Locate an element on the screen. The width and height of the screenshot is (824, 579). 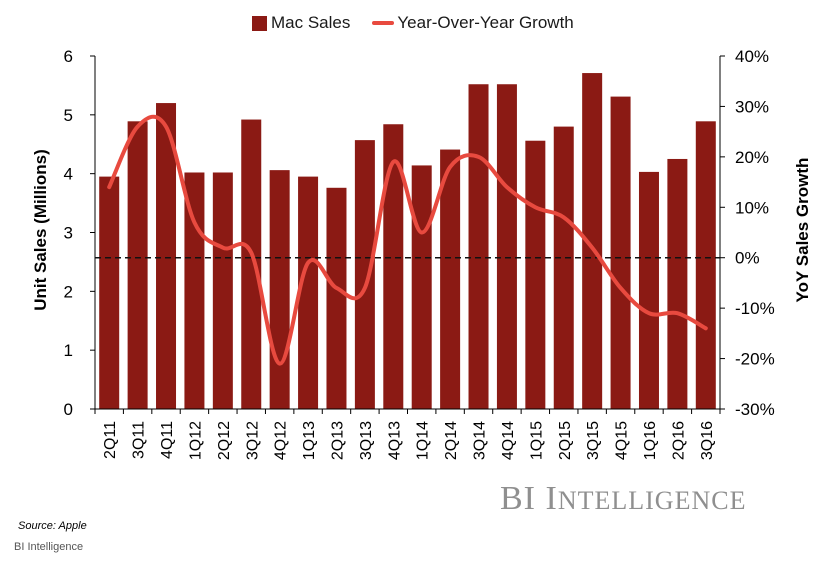
source-note: Source: Apple is located at coordinates (52, 526).